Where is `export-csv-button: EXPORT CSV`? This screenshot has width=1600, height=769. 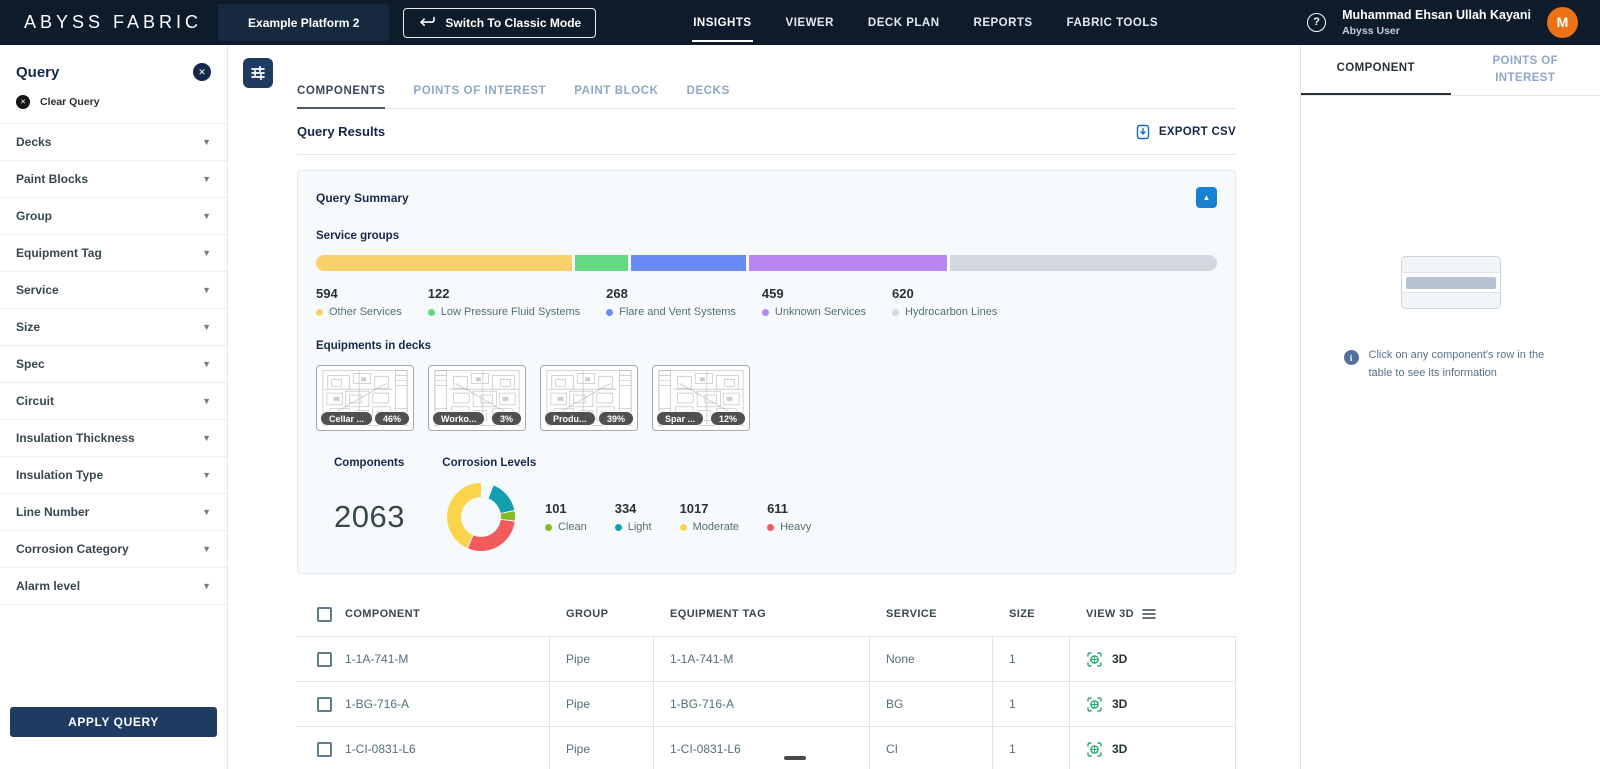
export-csv-button: EXPORT CSV is located at coordinates (1185, 132).